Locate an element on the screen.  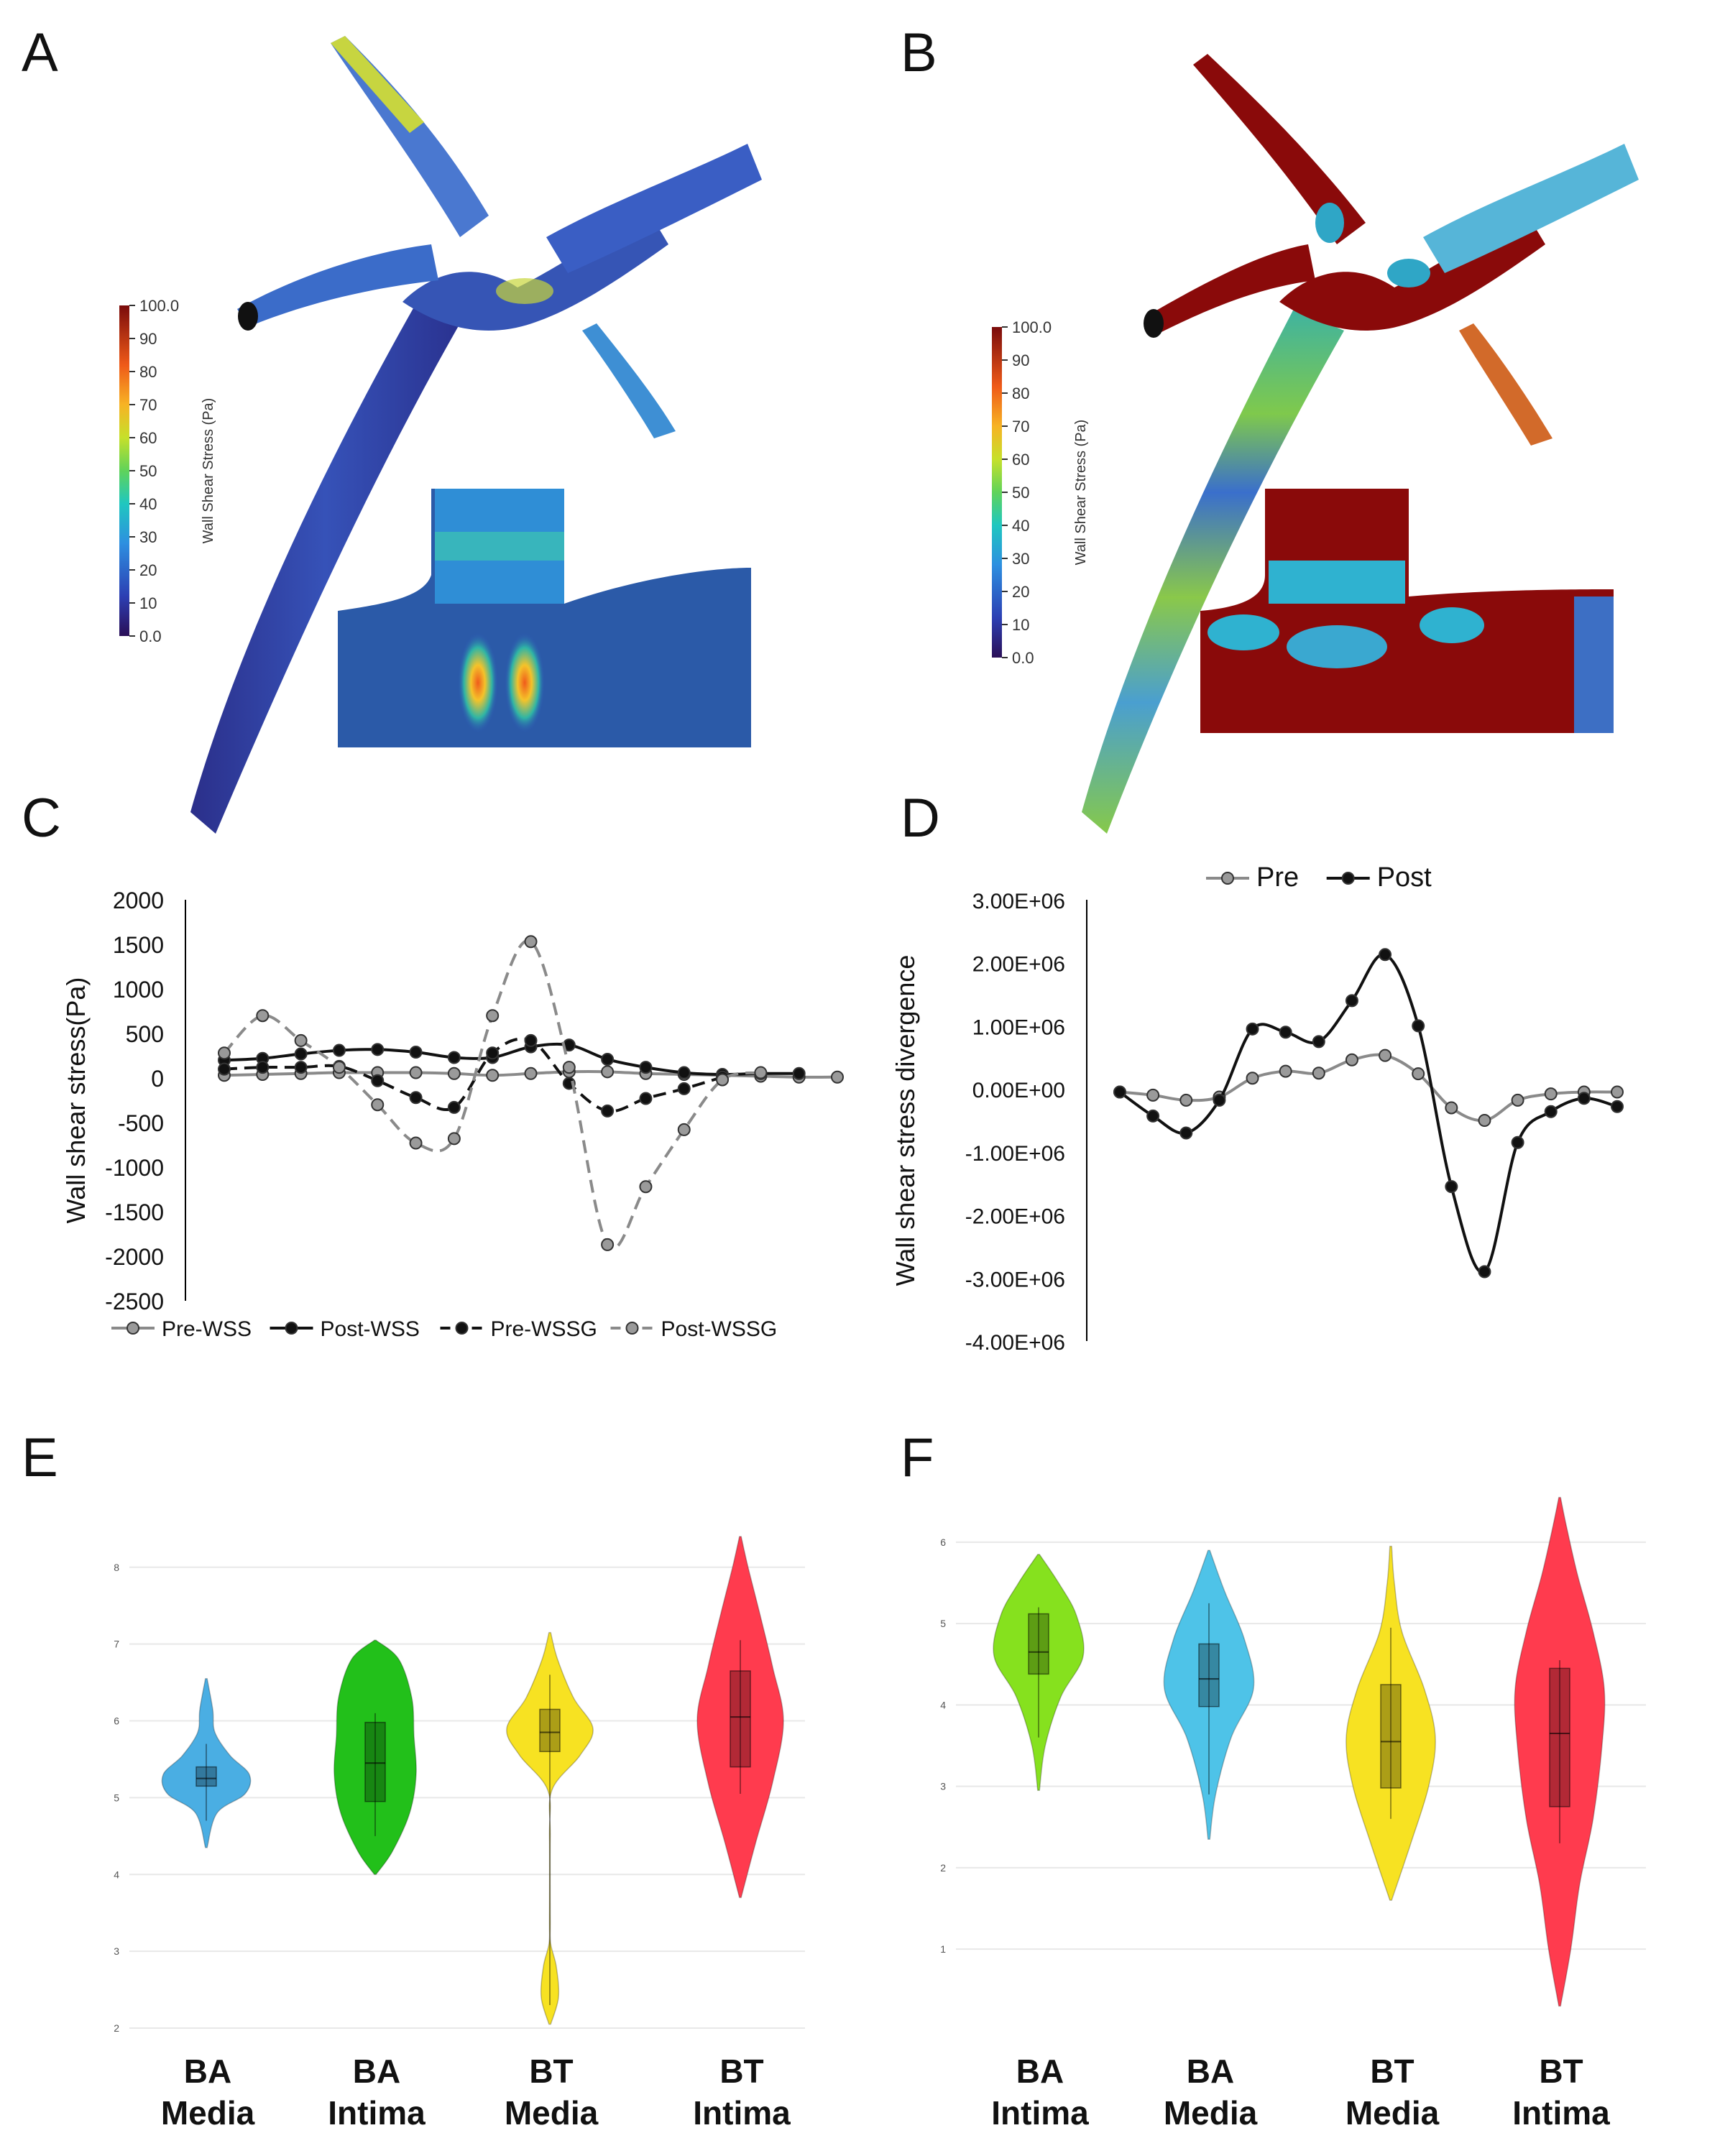
legend-label: Pre-WSS is located at coordinates (207, 1329).